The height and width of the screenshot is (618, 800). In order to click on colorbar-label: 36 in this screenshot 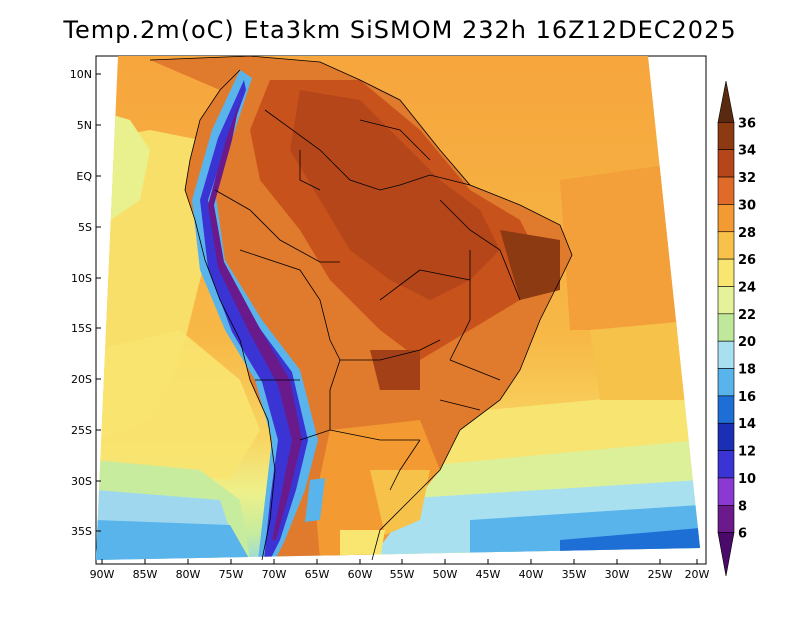, I will do `click(747, 123)`.